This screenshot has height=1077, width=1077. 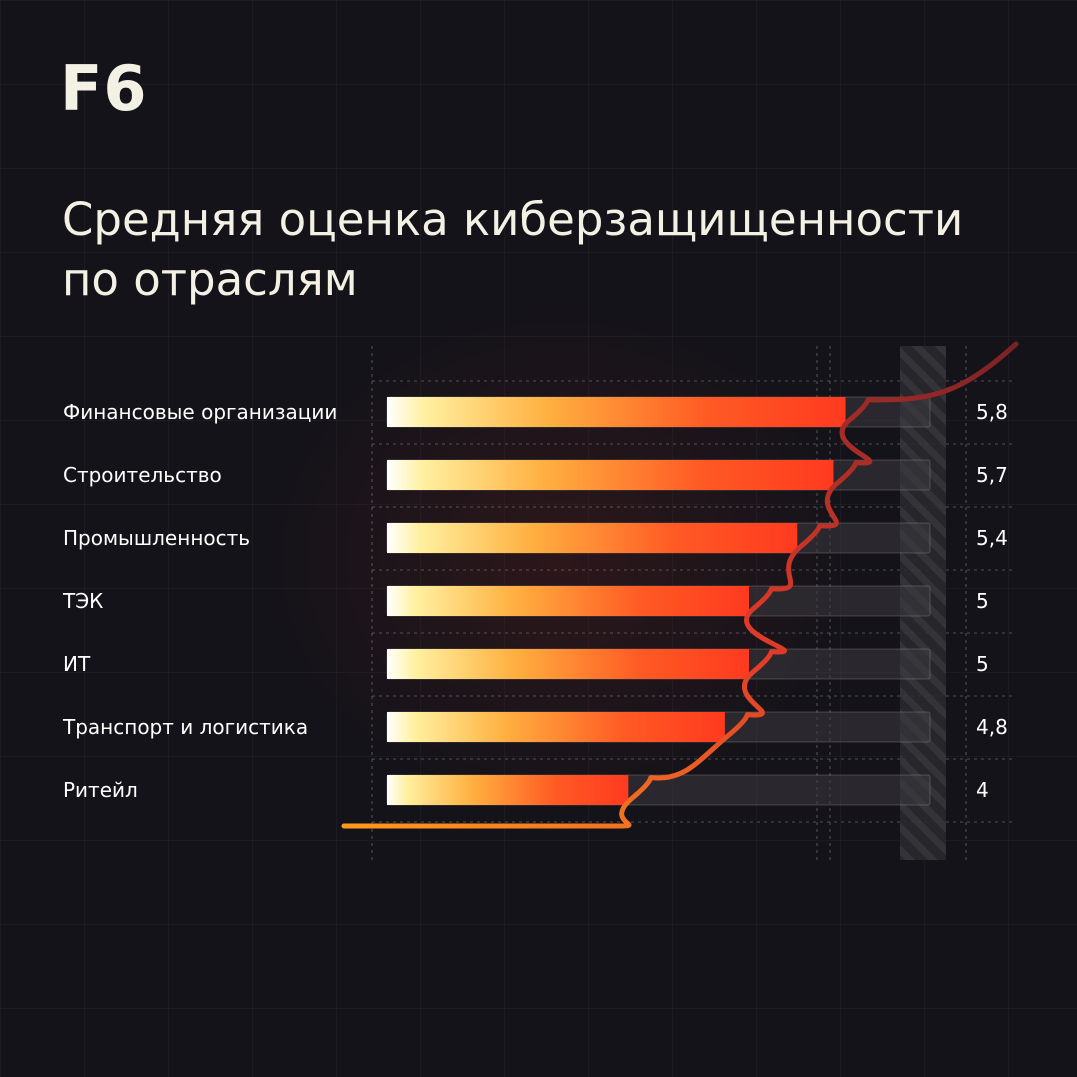 What do you see at coordinates (513, 219) in the screenshot?
I see `chart-title-line-1: Средняя оценка киберзащищенности` at bounding box center [513, 219].